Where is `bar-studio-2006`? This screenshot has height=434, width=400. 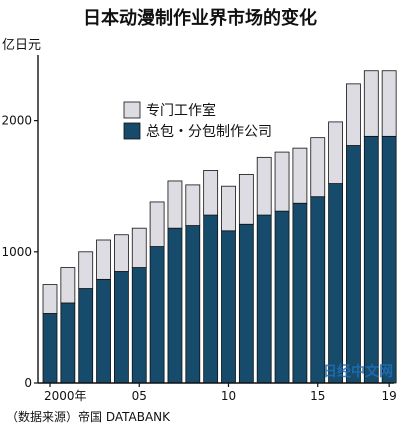 bar-studio-2006 is located at coordinates (157, 224).